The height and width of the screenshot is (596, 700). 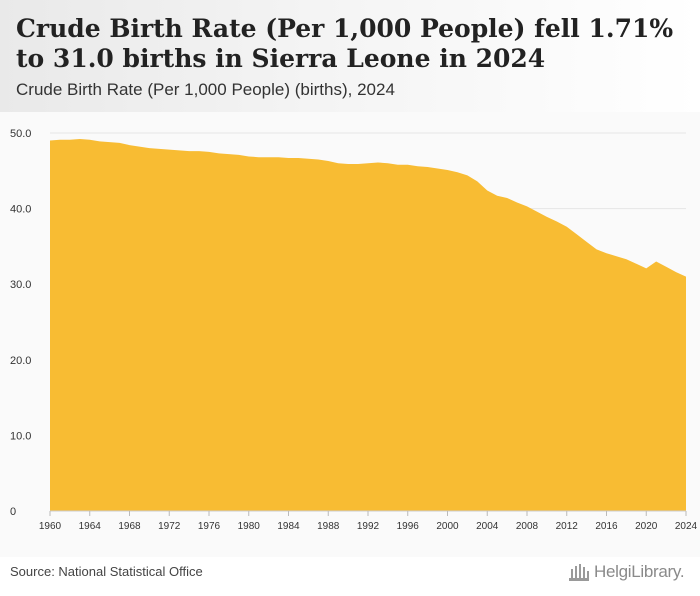 What do you see at coordinates (567, 526) in the screenshot?
I see `x-tick-label: 2012` at bounding box center [567, 526].